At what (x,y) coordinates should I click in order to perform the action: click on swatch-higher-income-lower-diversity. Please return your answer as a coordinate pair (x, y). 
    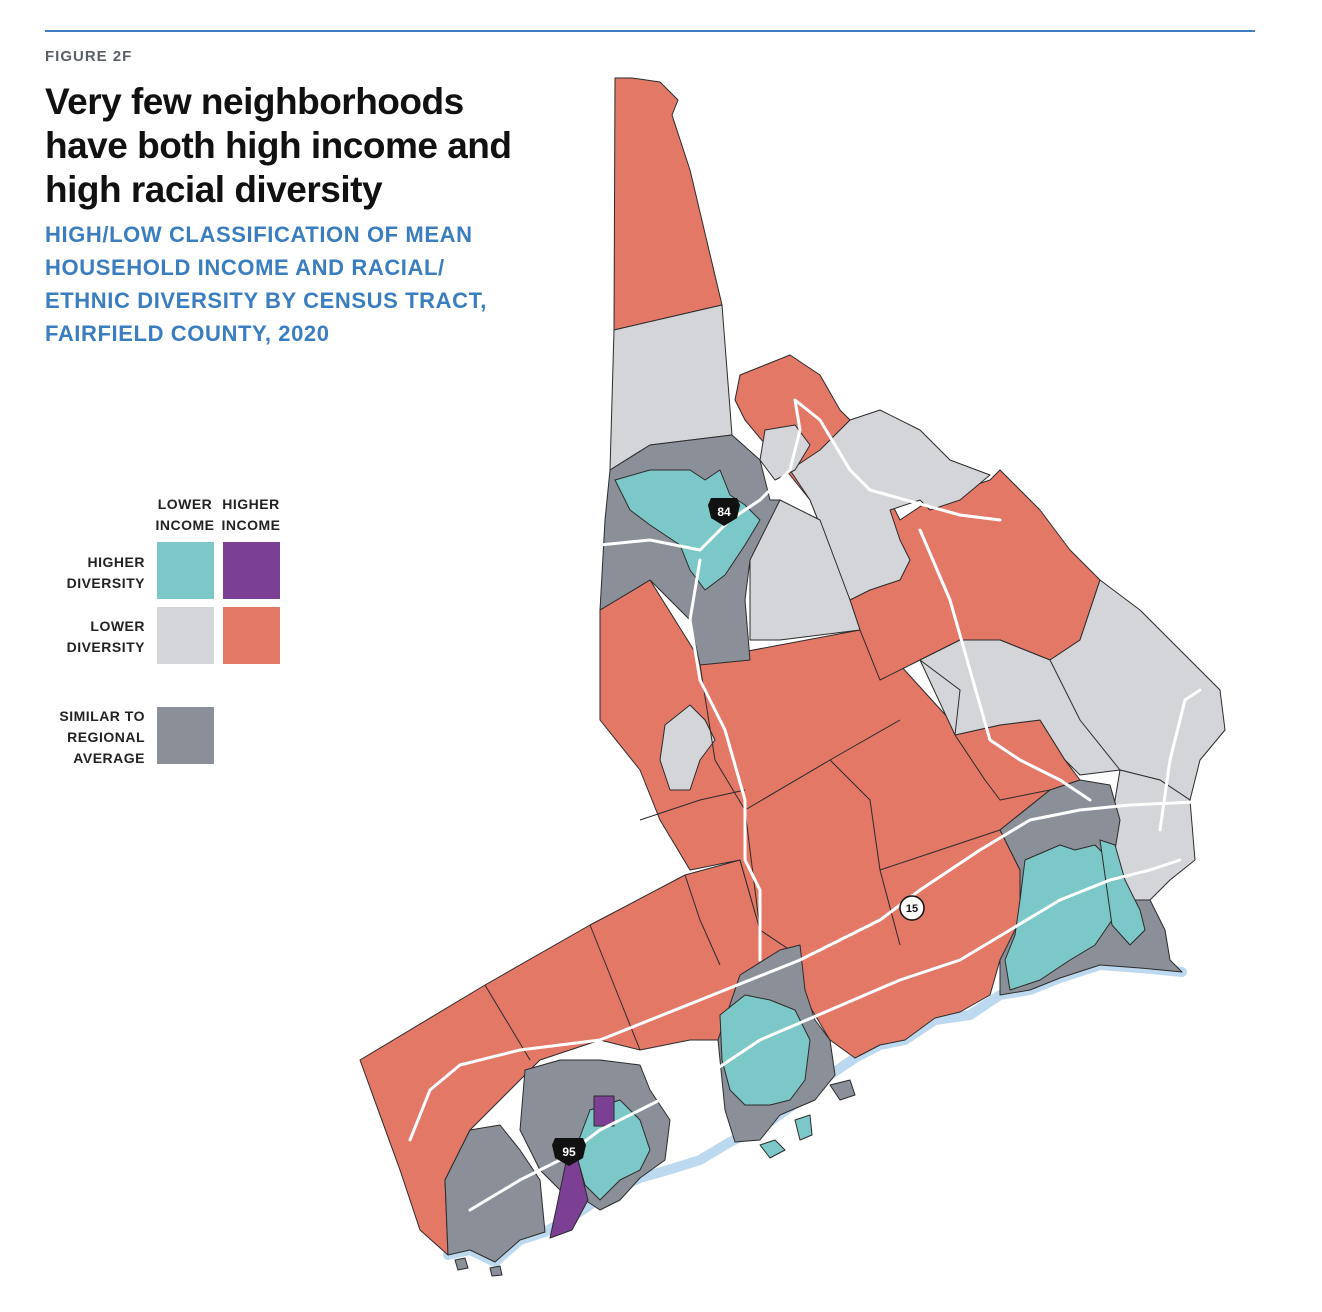
    Looking at the image, I should click on (251, 635).